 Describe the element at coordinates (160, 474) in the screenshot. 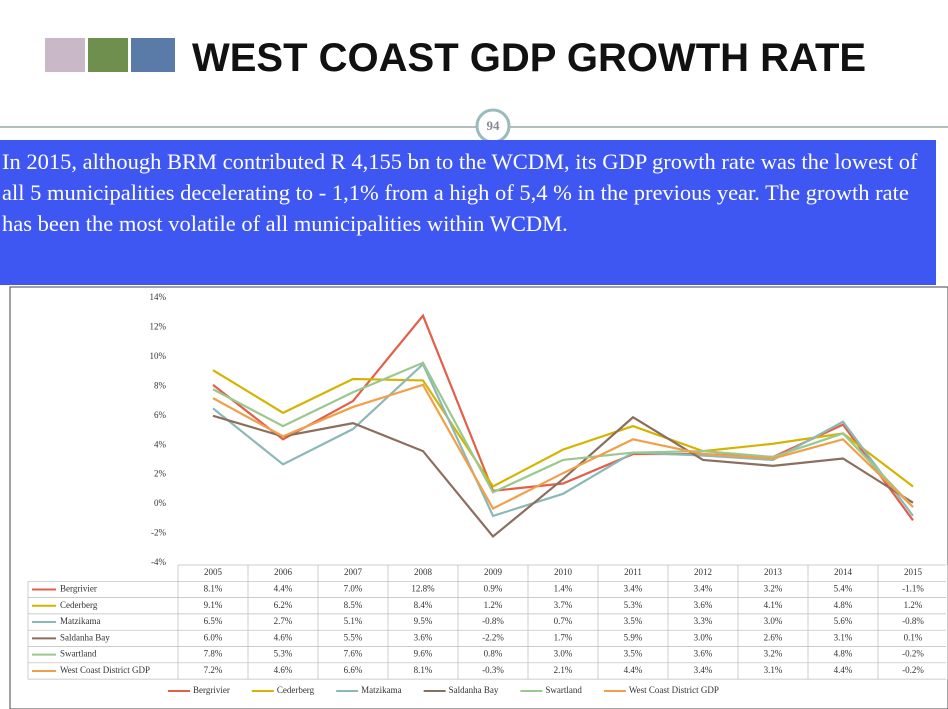

I see `y-tick-label: 2%` at that location.